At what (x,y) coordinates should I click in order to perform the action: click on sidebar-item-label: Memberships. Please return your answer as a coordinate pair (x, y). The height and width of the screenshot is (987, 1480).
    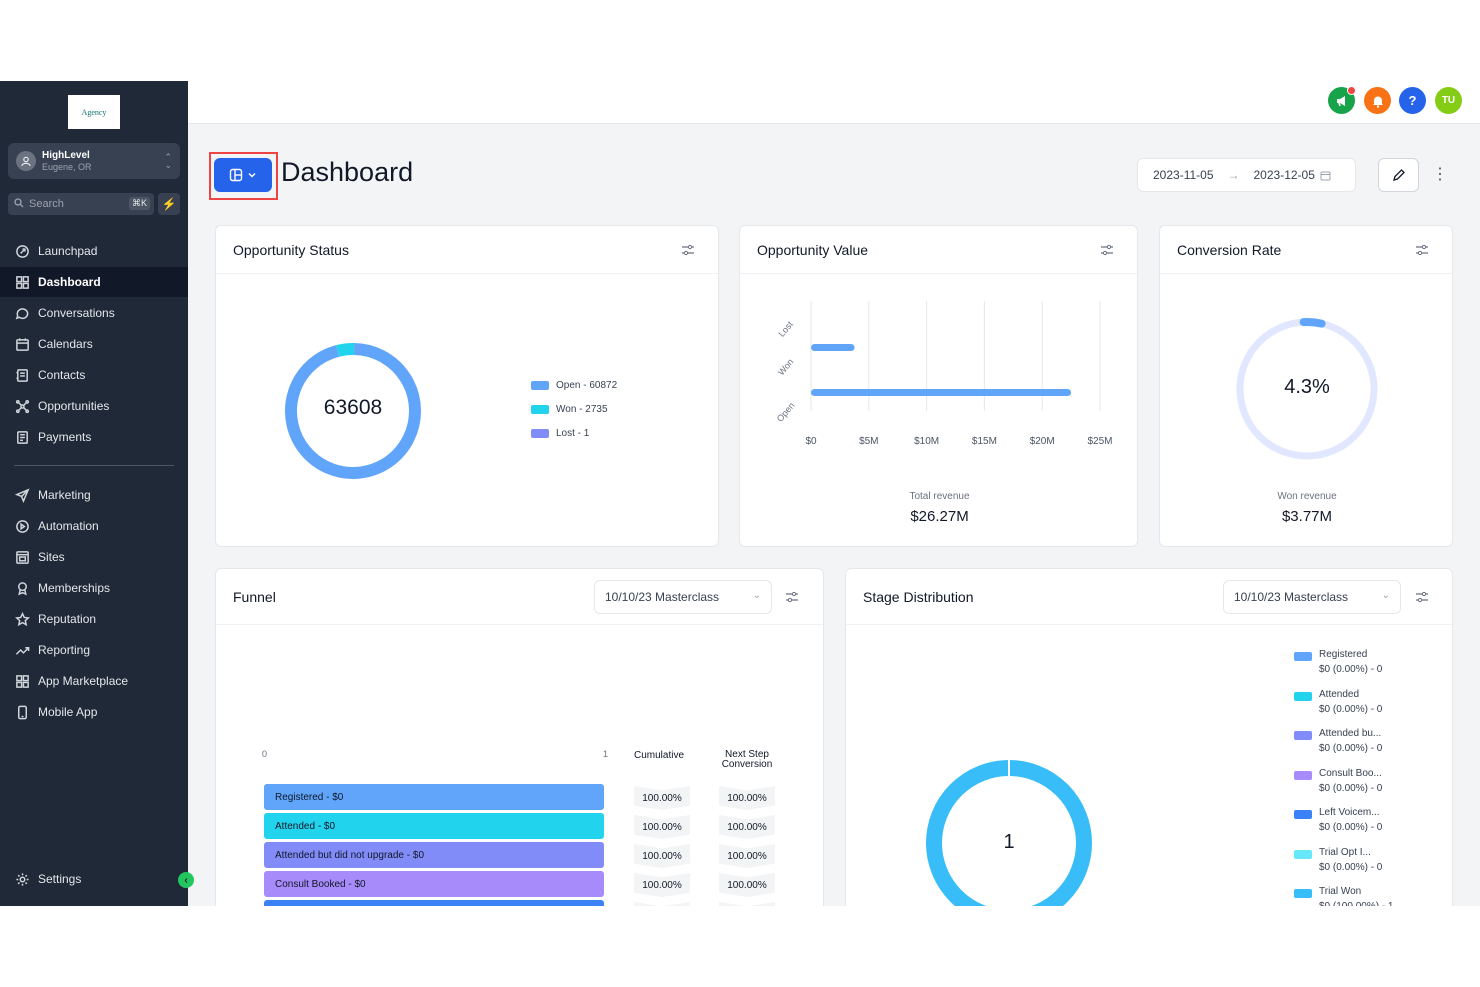
    Looking at the image, I should click on (74, 588).